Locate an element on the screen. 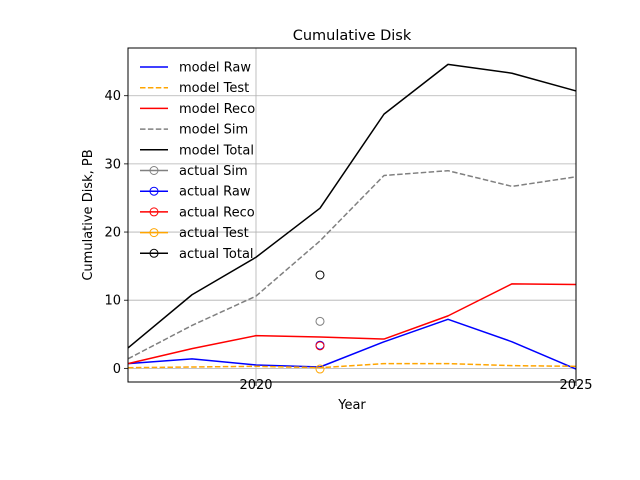  series-line-model-reco is located at coordinates (352, 324).